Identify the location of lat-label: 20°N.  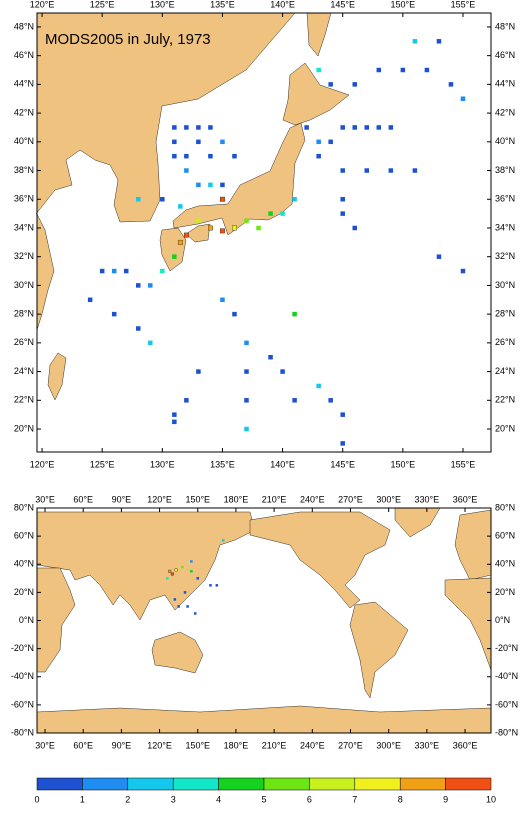
(505, 428).